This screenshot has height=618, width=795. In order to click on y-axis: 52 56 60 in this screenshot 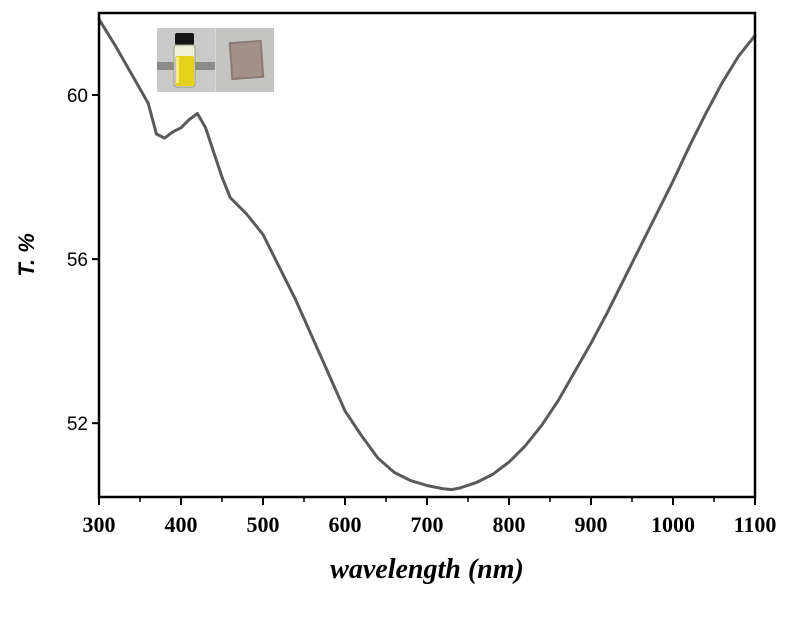, I will do `click(83, 260)`.